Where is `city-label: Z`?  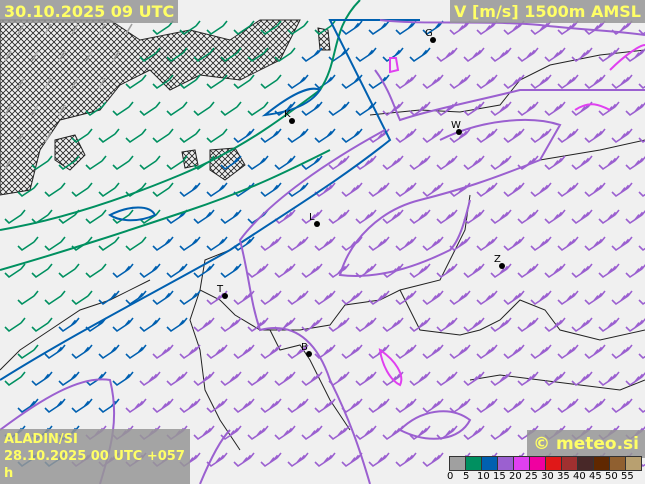
city-label: Z is located at coordinates (497, 259).